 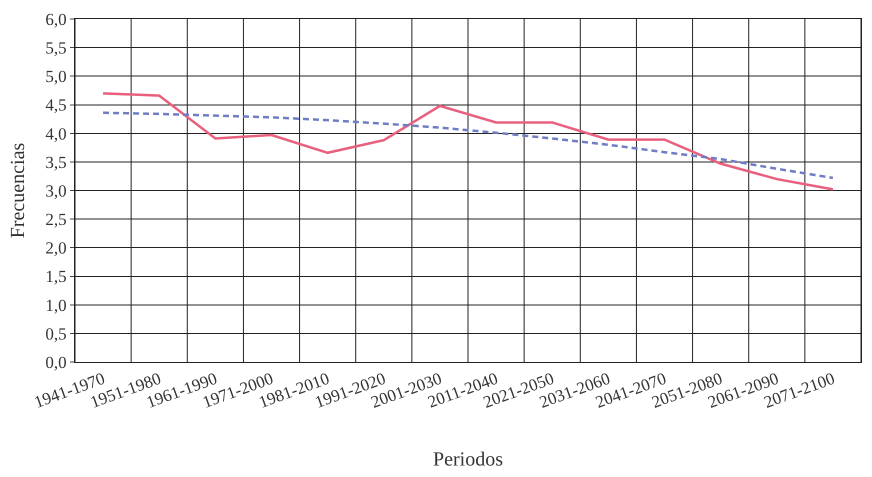 I want to click on y-tick-label: 5,0, so click(x=56, y=76).